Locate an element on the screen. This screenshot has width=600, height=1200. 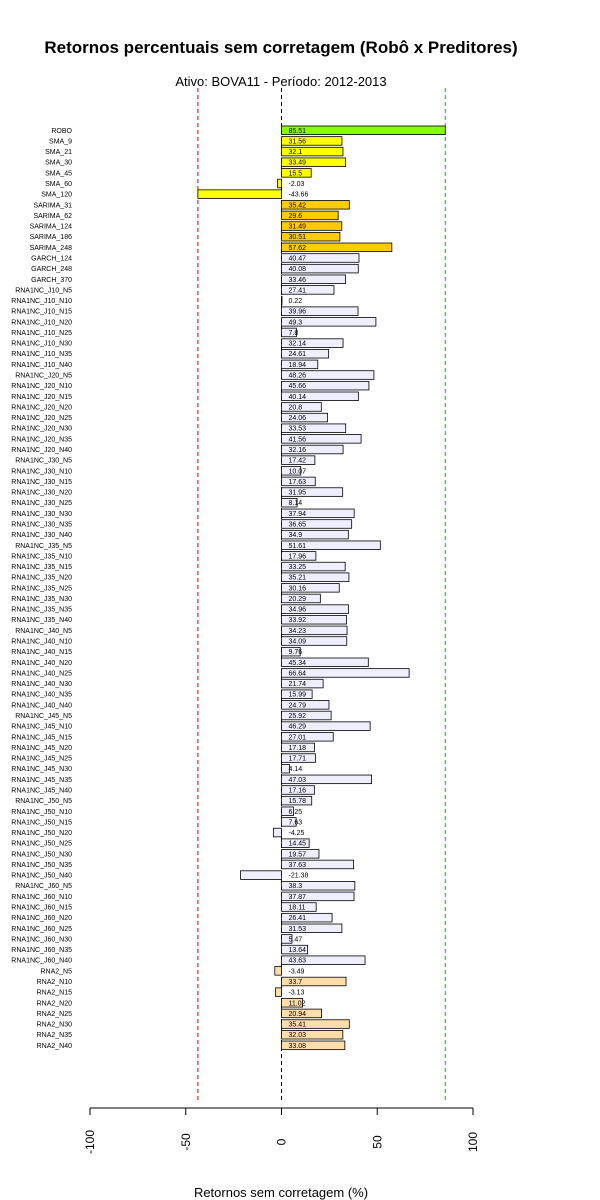
category-label: RNA1NC_J20_N5 is located at coordinates (43, 376).